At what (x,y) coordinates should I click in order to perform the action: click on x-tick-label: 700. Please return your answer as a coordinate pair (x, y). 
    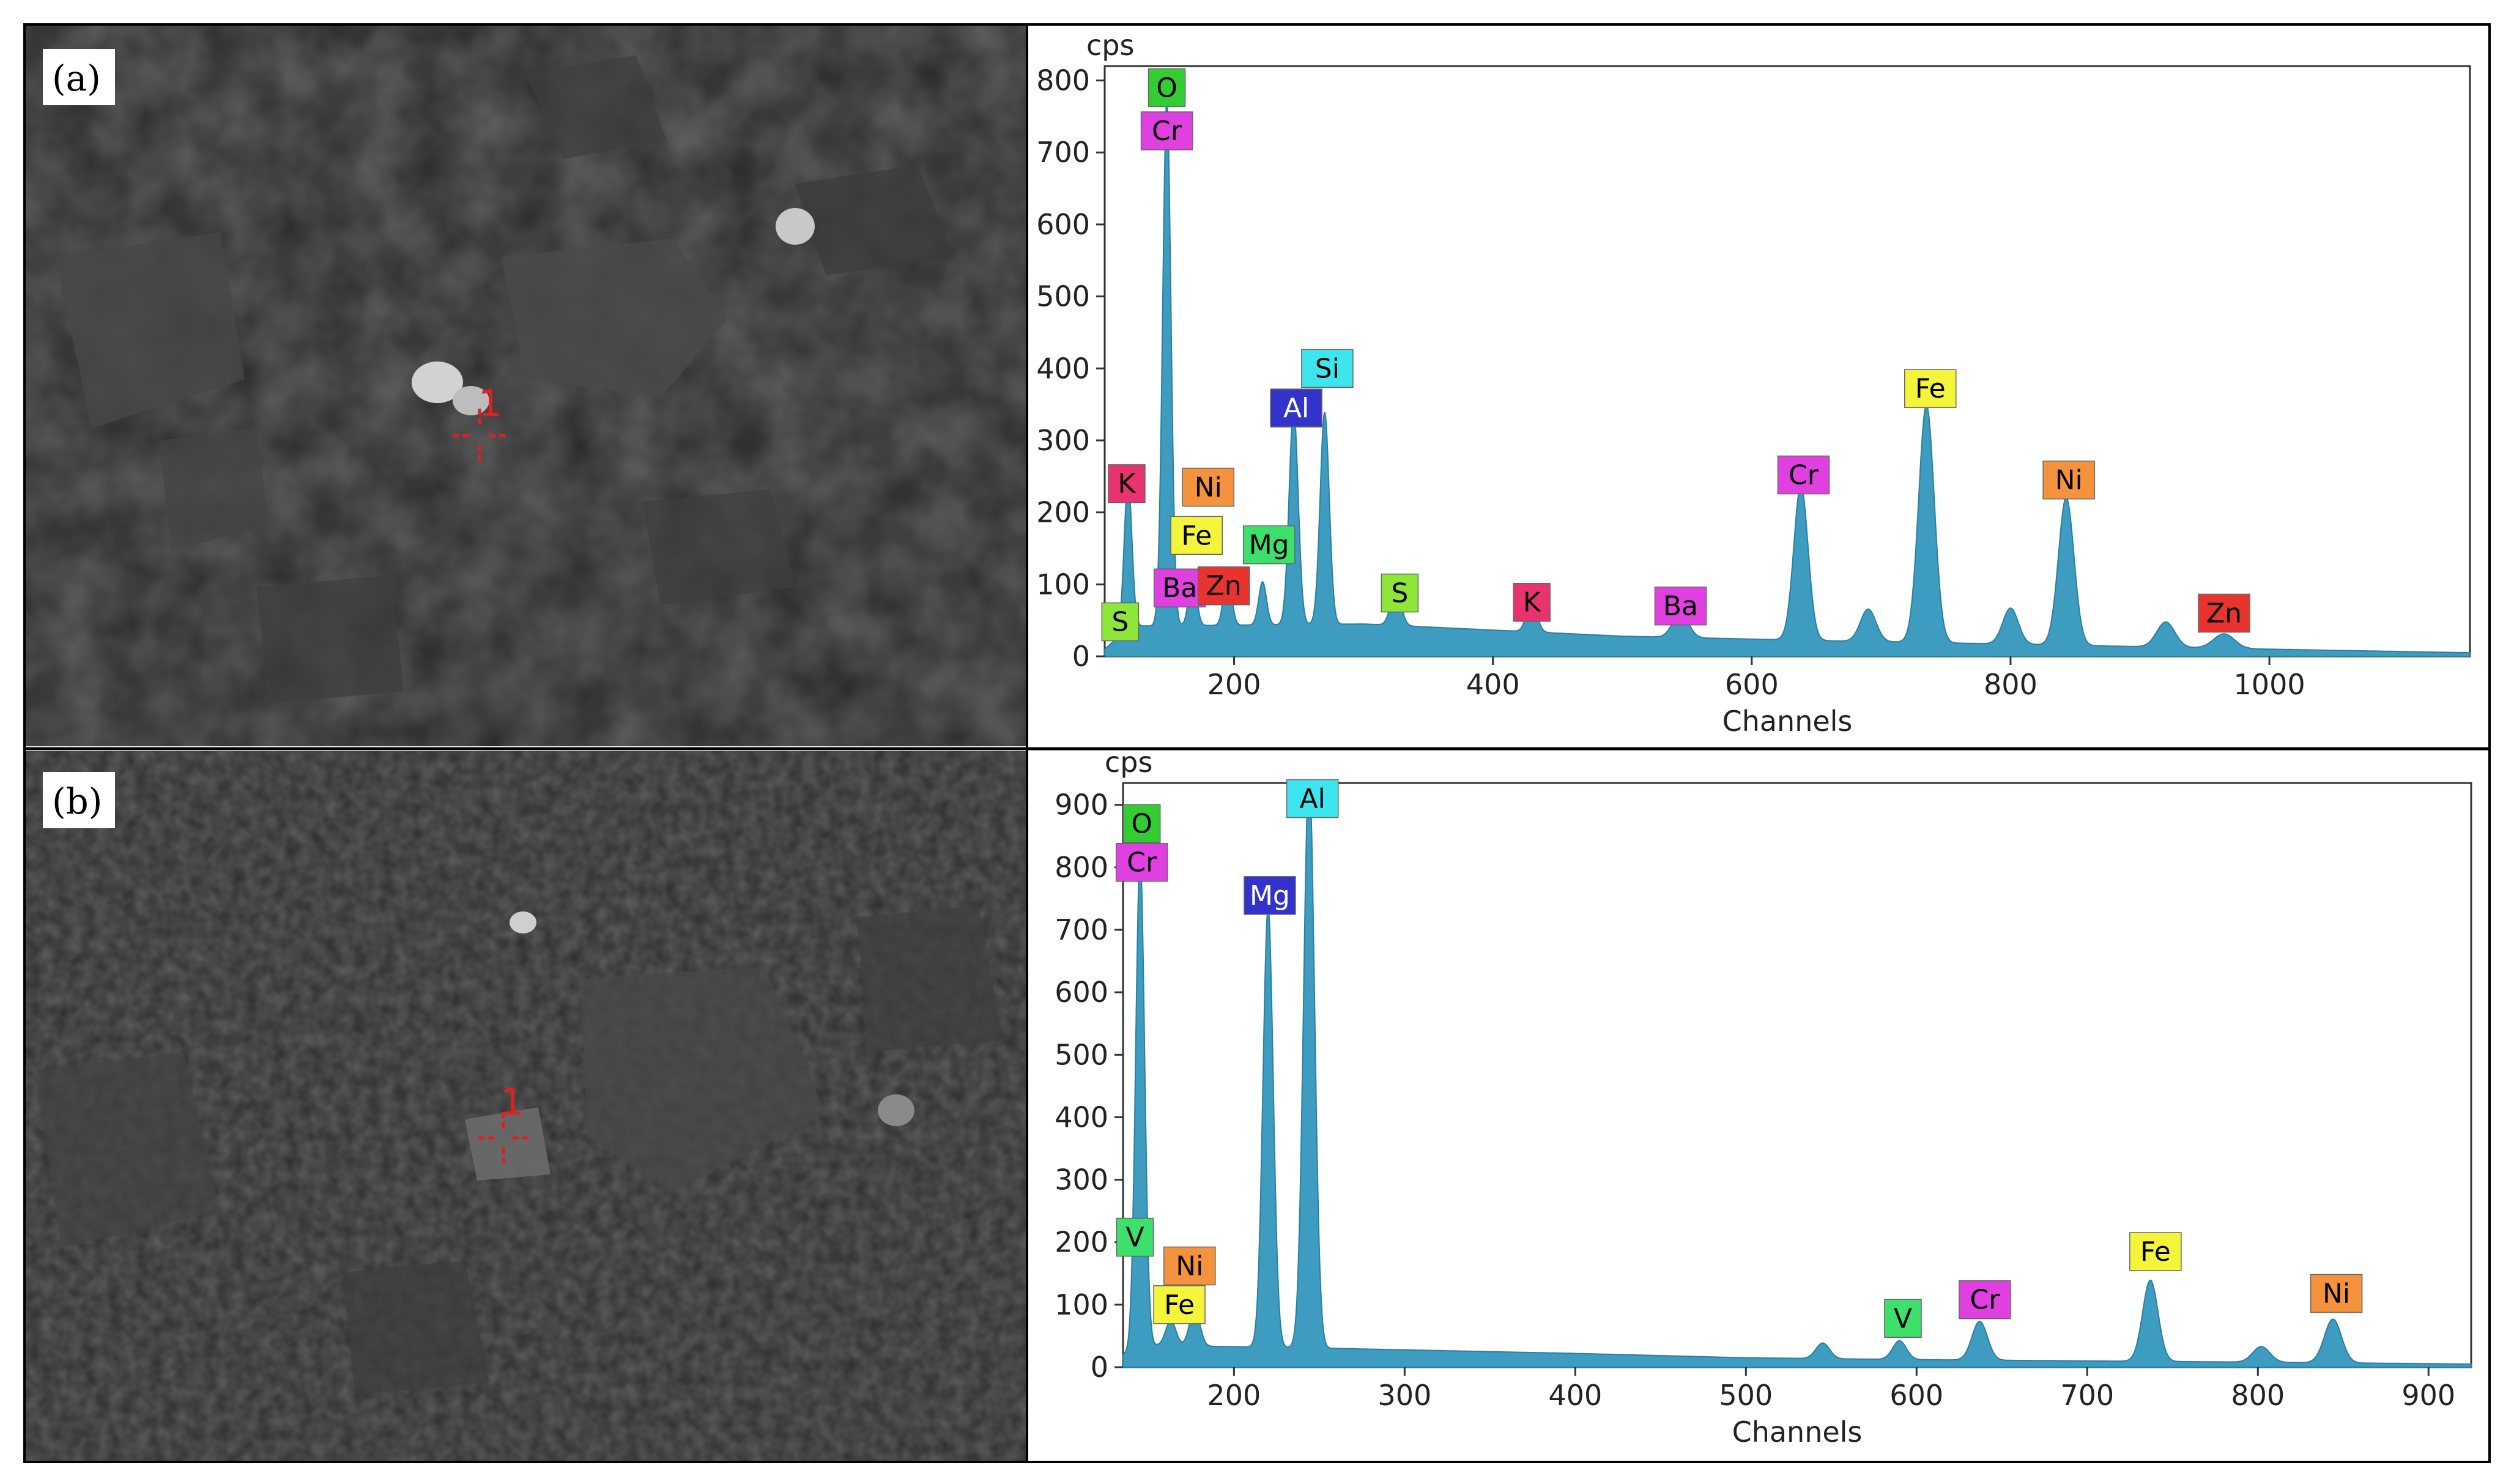
    Looking at the image, I should click on (2087, 1395).